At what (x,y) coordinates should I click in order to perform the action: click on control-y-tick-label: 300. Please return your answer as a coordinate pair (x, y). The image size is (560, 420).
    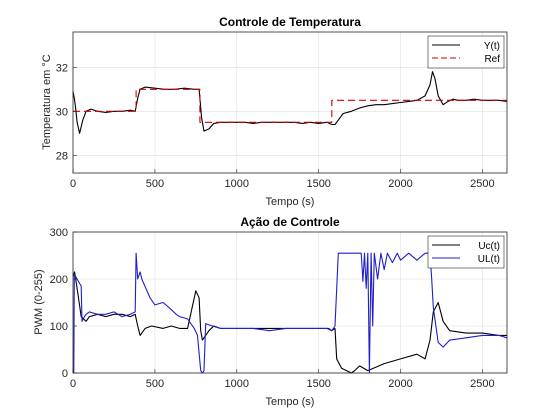
    Looking at the image, I should click on (59, 233).